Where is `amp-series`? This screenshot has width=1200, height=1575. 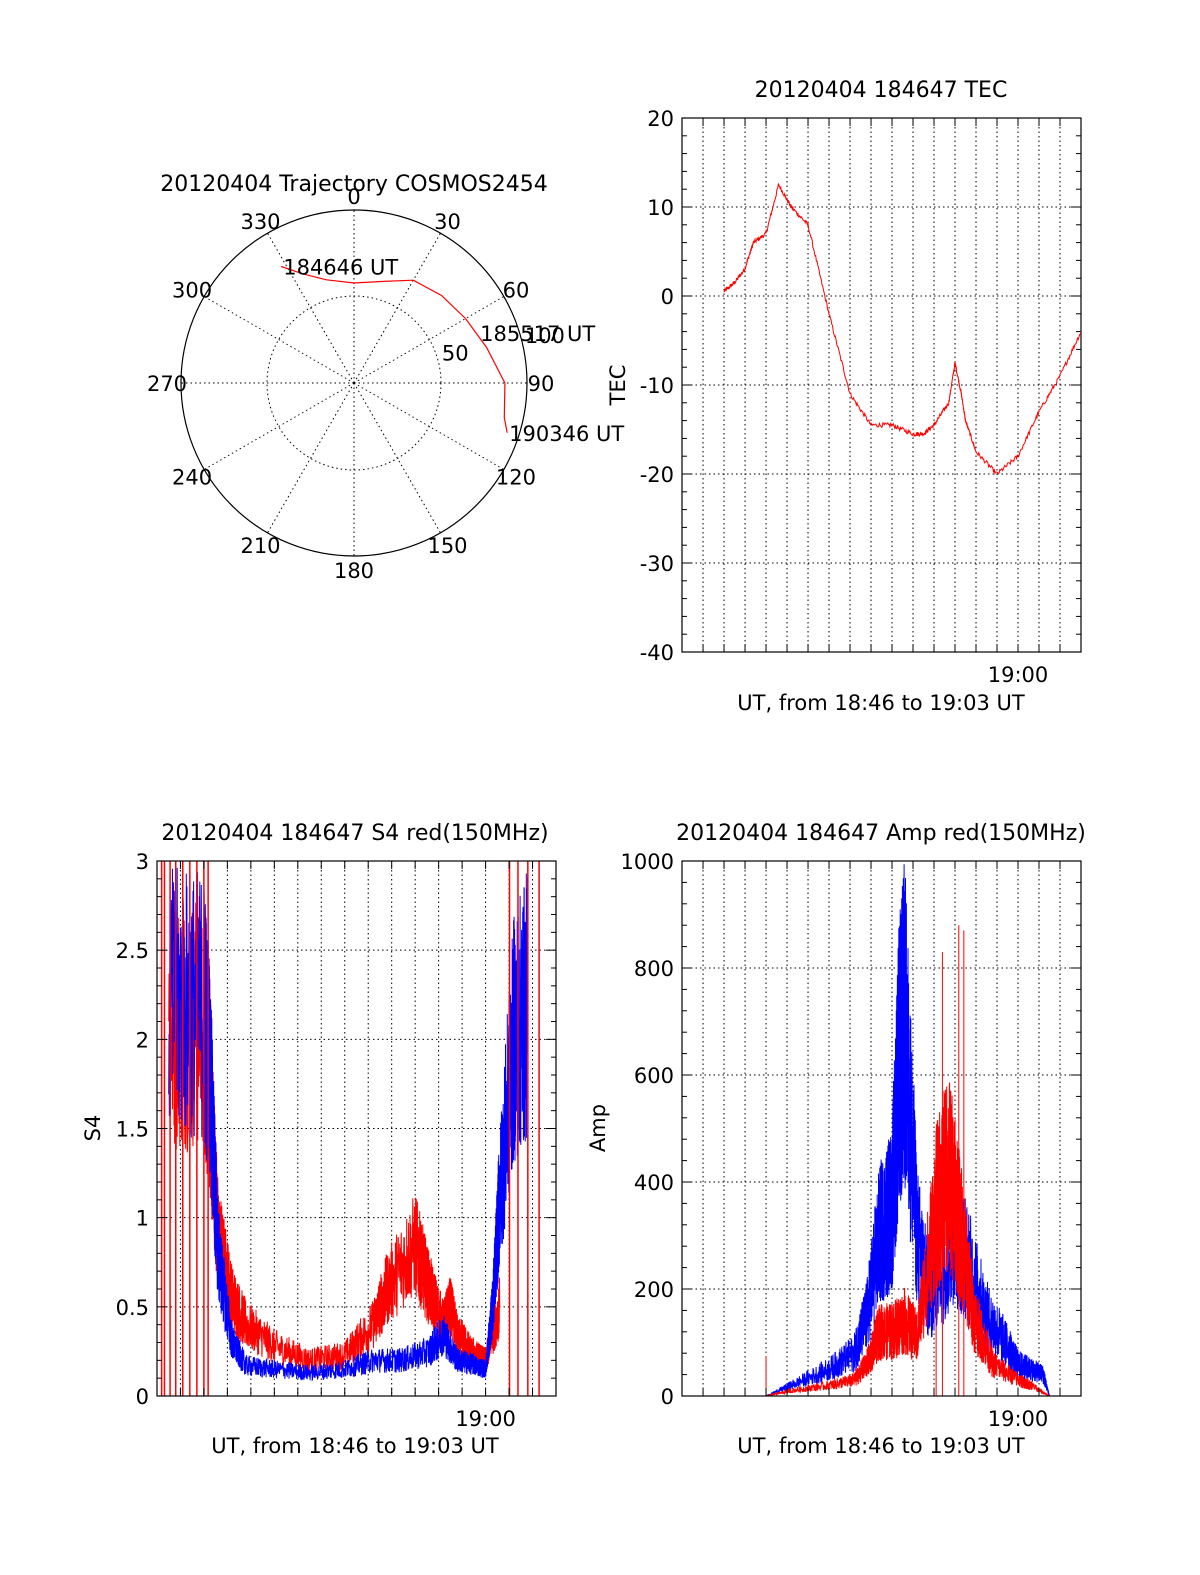
amp-series is located at coordinates (892, 1130).